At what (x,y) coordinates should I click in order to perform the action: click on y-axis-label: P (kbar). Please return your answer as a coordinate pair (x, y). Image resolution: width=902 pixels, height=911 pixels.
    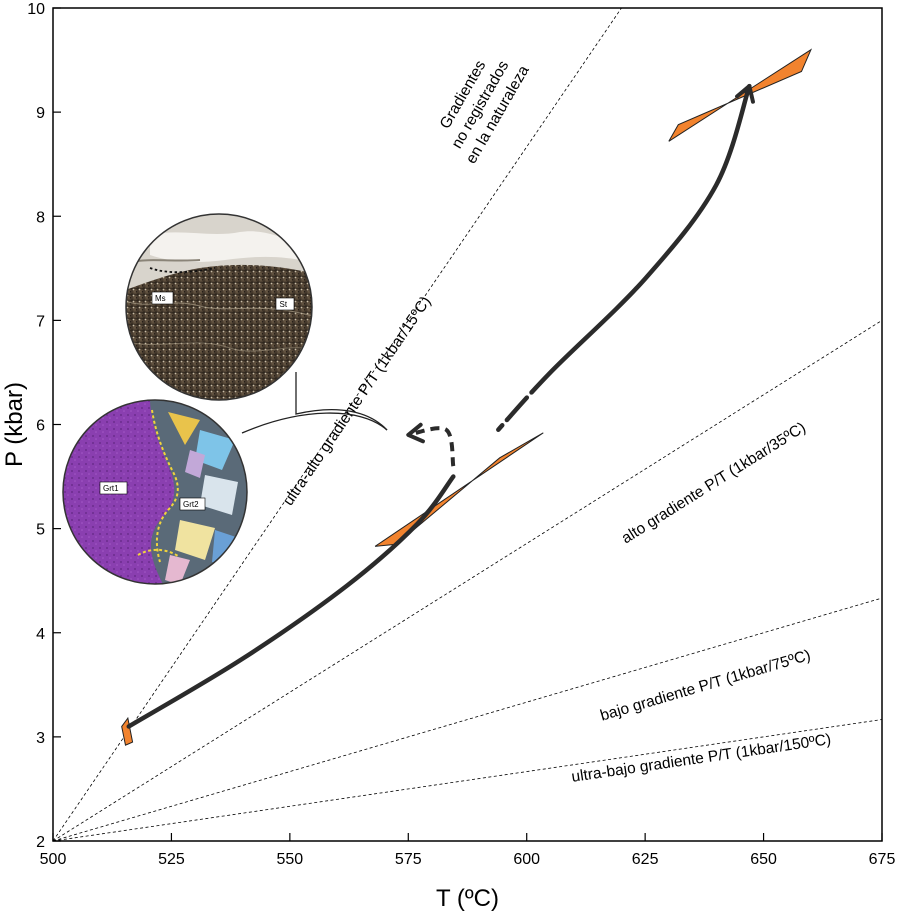
    Looking at the image, I should click on (14, 424).